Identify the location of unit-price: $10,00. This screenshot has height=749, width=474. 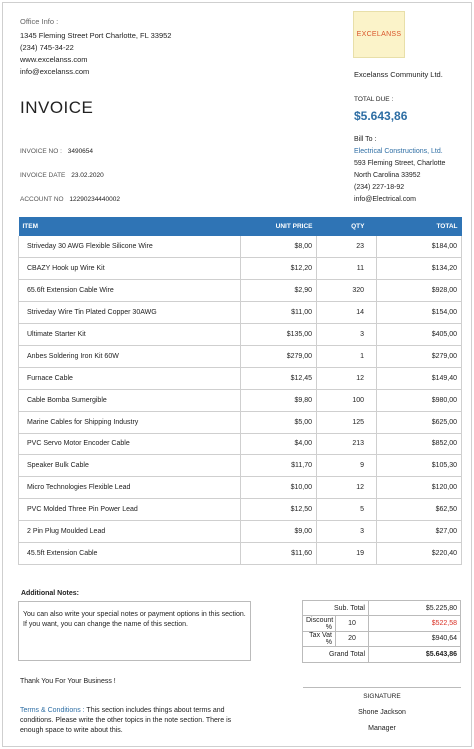
(278, 488).